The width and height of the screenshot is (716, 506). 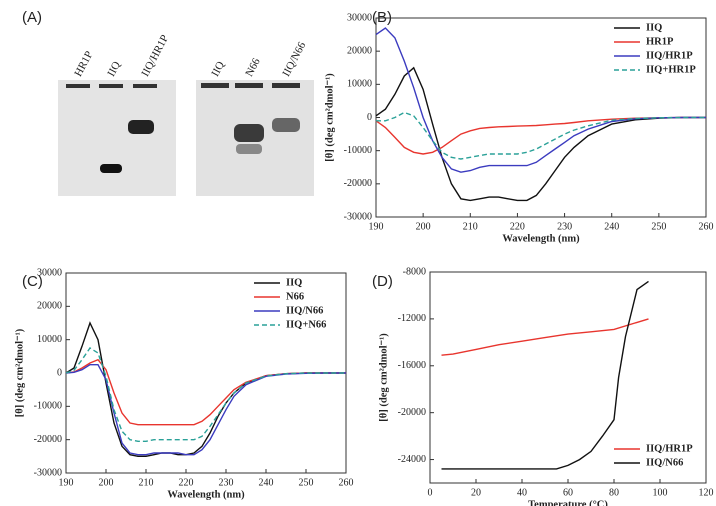 What do you see at coordinates (660, 492) in the screenshot?
I see `x-tick-label: 100` at bounding box center [660, 492].